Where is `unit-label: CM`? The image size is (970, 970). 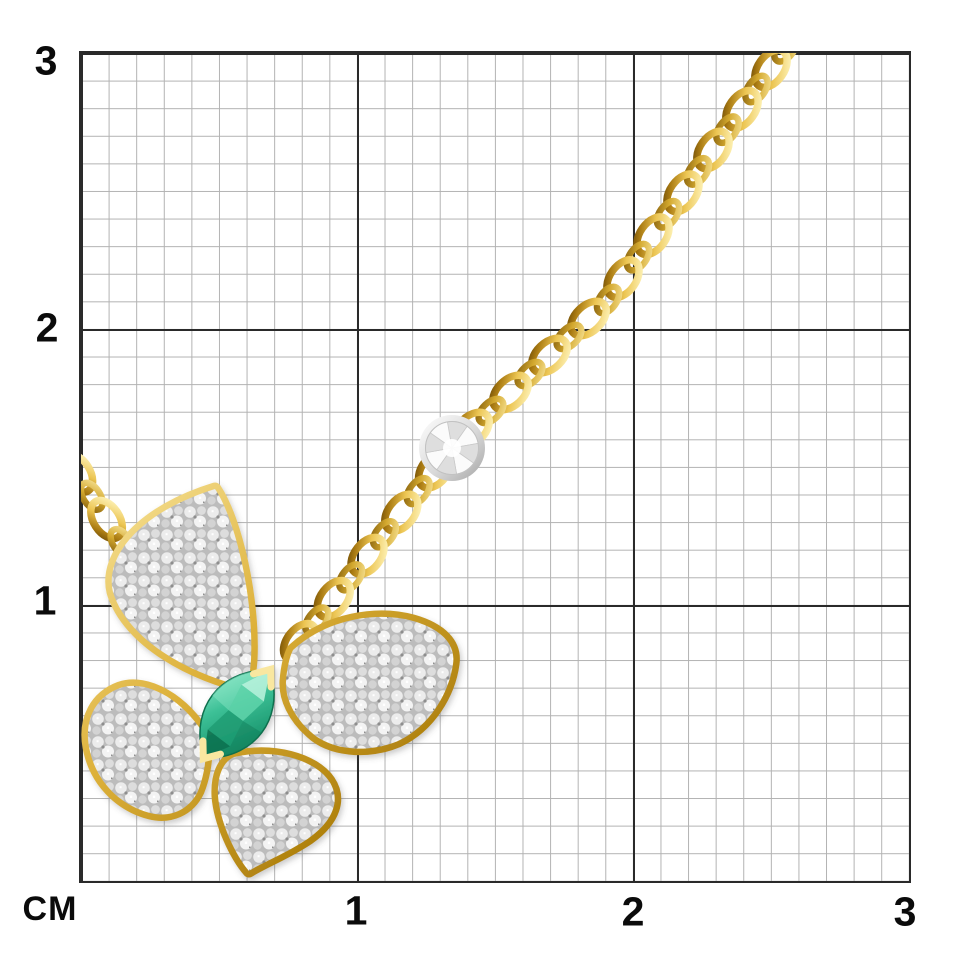 unit-label: CM is located at coordinates (50, 909).